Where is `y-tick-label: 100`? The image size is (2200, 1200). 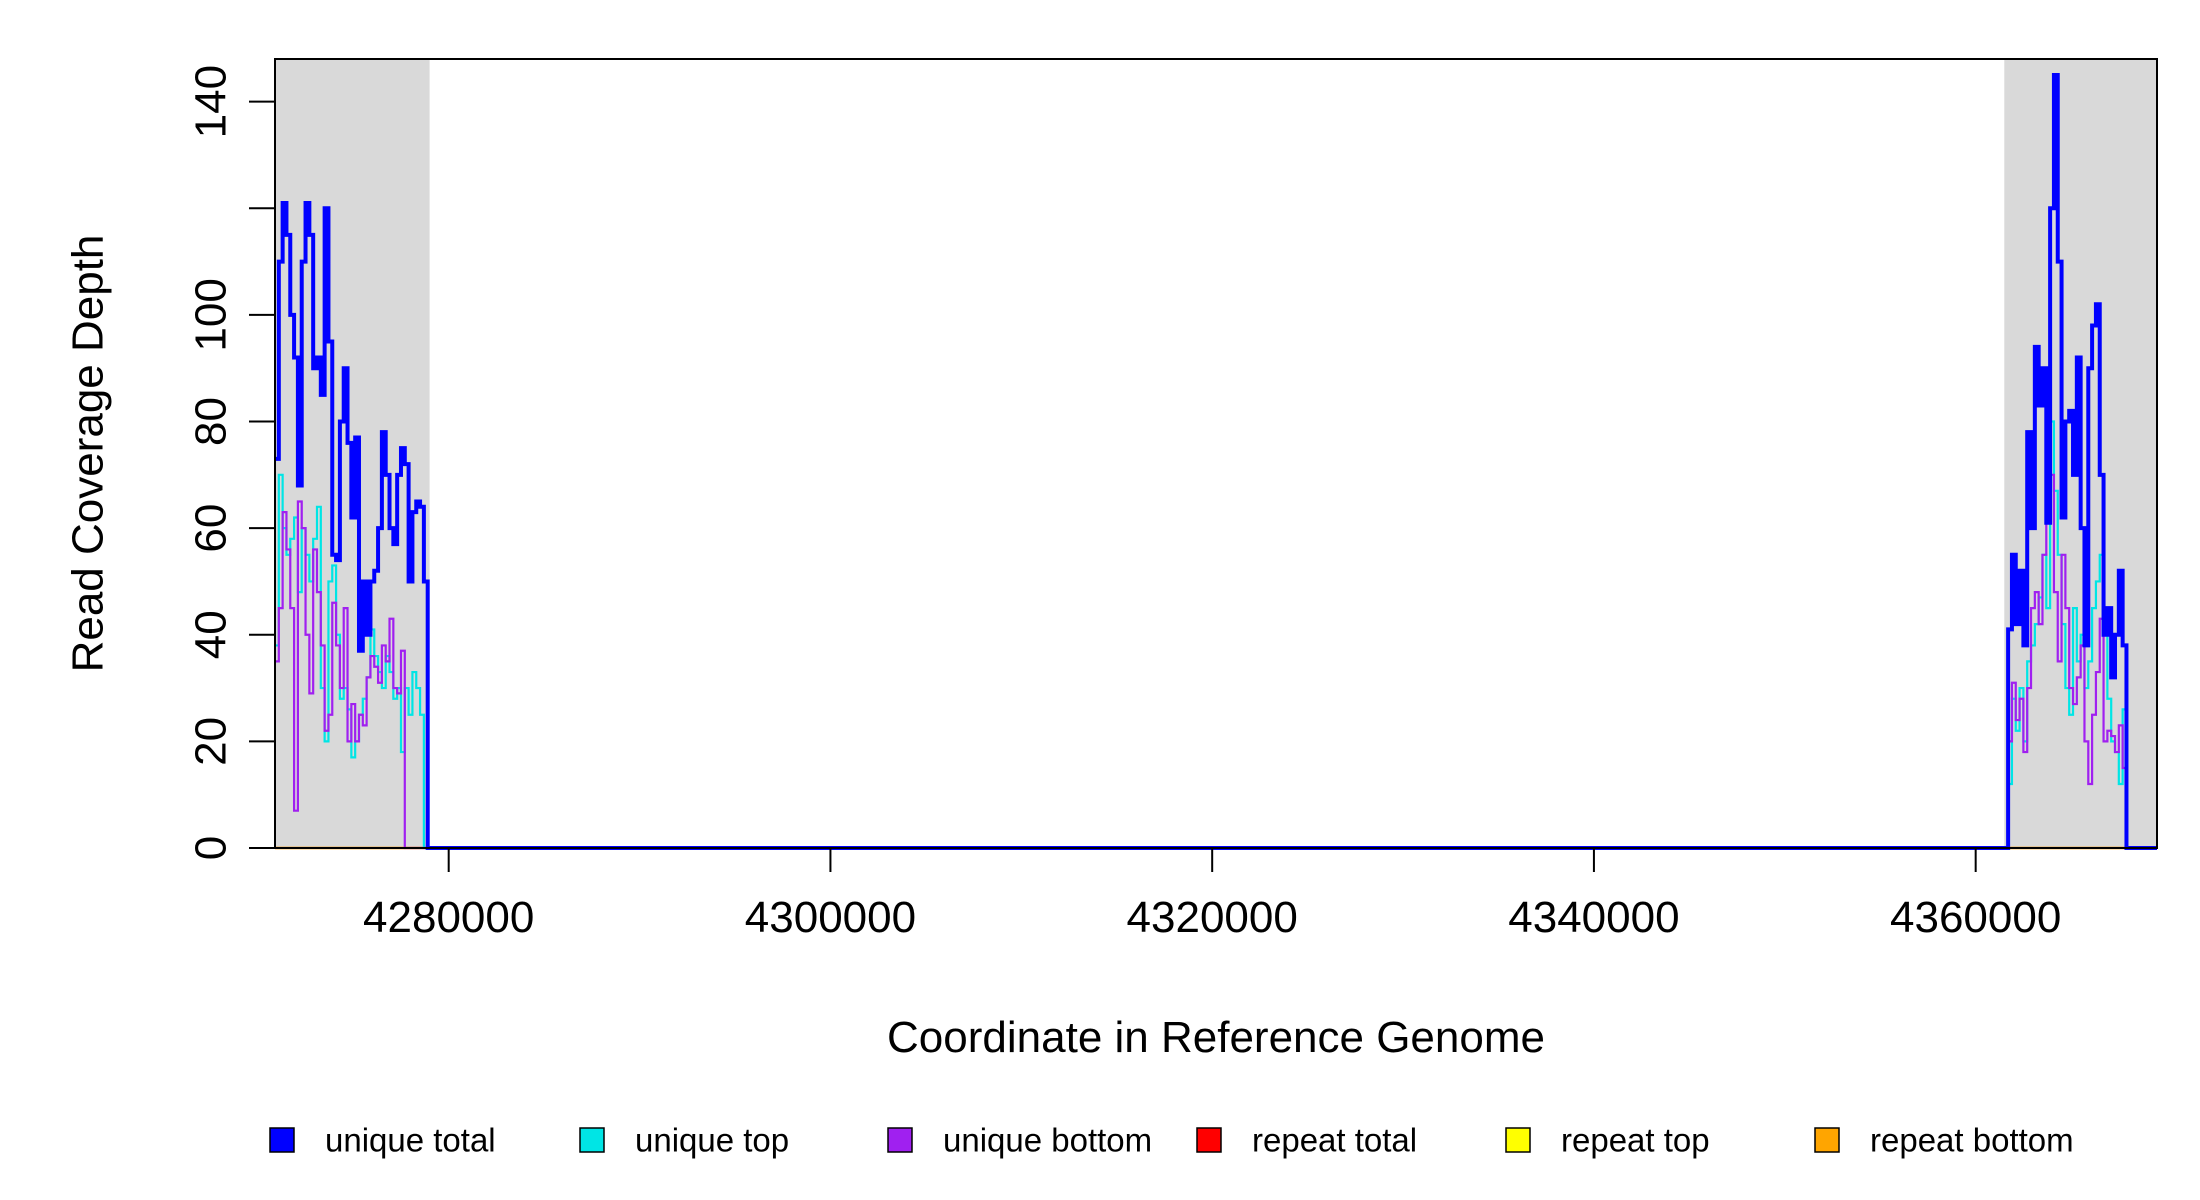 y-tick-label: 100 is located at coordinates (211, 314).